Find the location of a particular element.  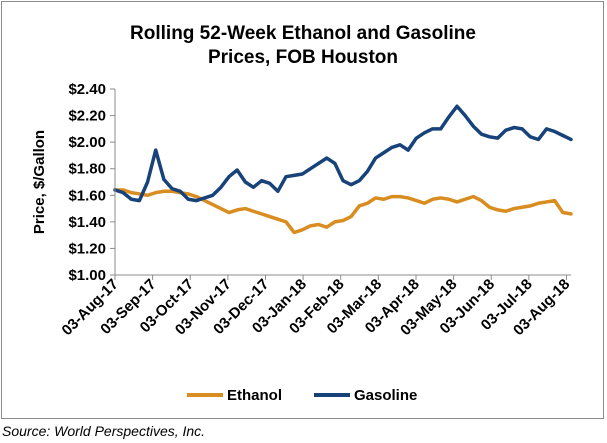

legend-label-gasoline: Gasoline is located at coordinates (385, 395).